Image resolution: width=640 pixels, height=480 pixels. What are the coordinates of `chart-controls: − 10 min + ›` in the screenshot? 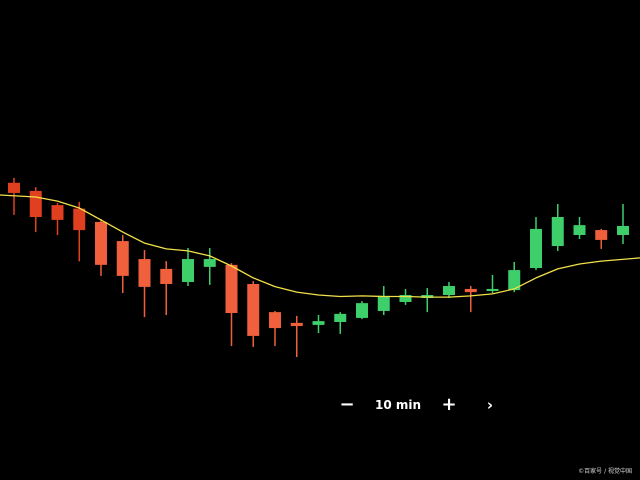 It's located at (415, 405).